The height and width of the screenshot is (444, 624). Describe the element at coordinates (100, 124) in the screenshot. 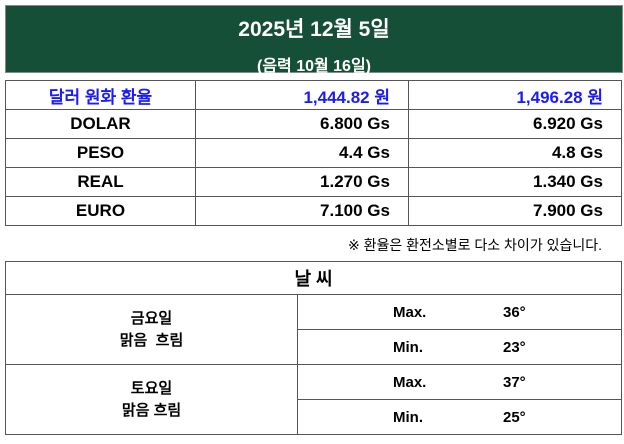

I see `currency-label: DOLAR` at that location.